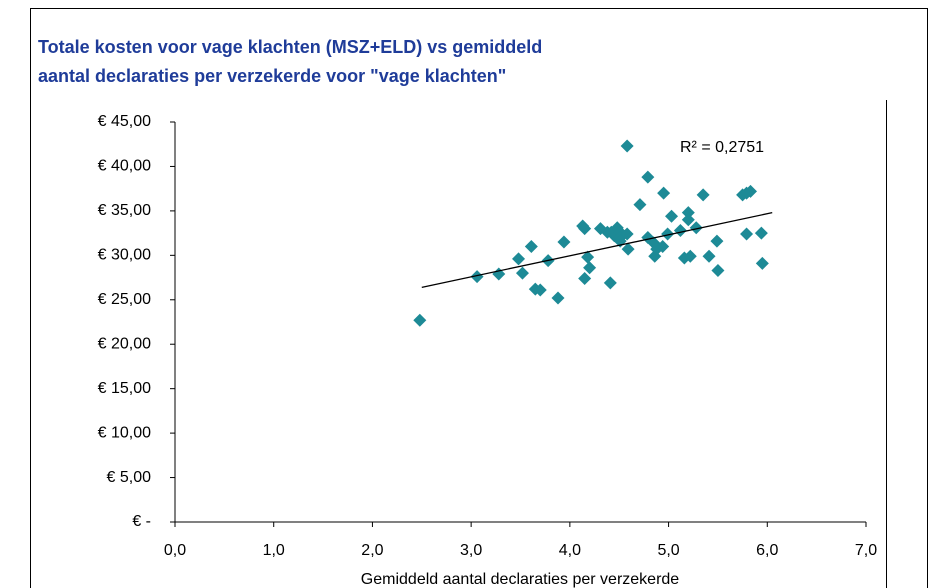  What do you see at coordinates (471, 550) in the screenshot?
I see `x-tick-label: 3,0` at bounding box center [471, 550].